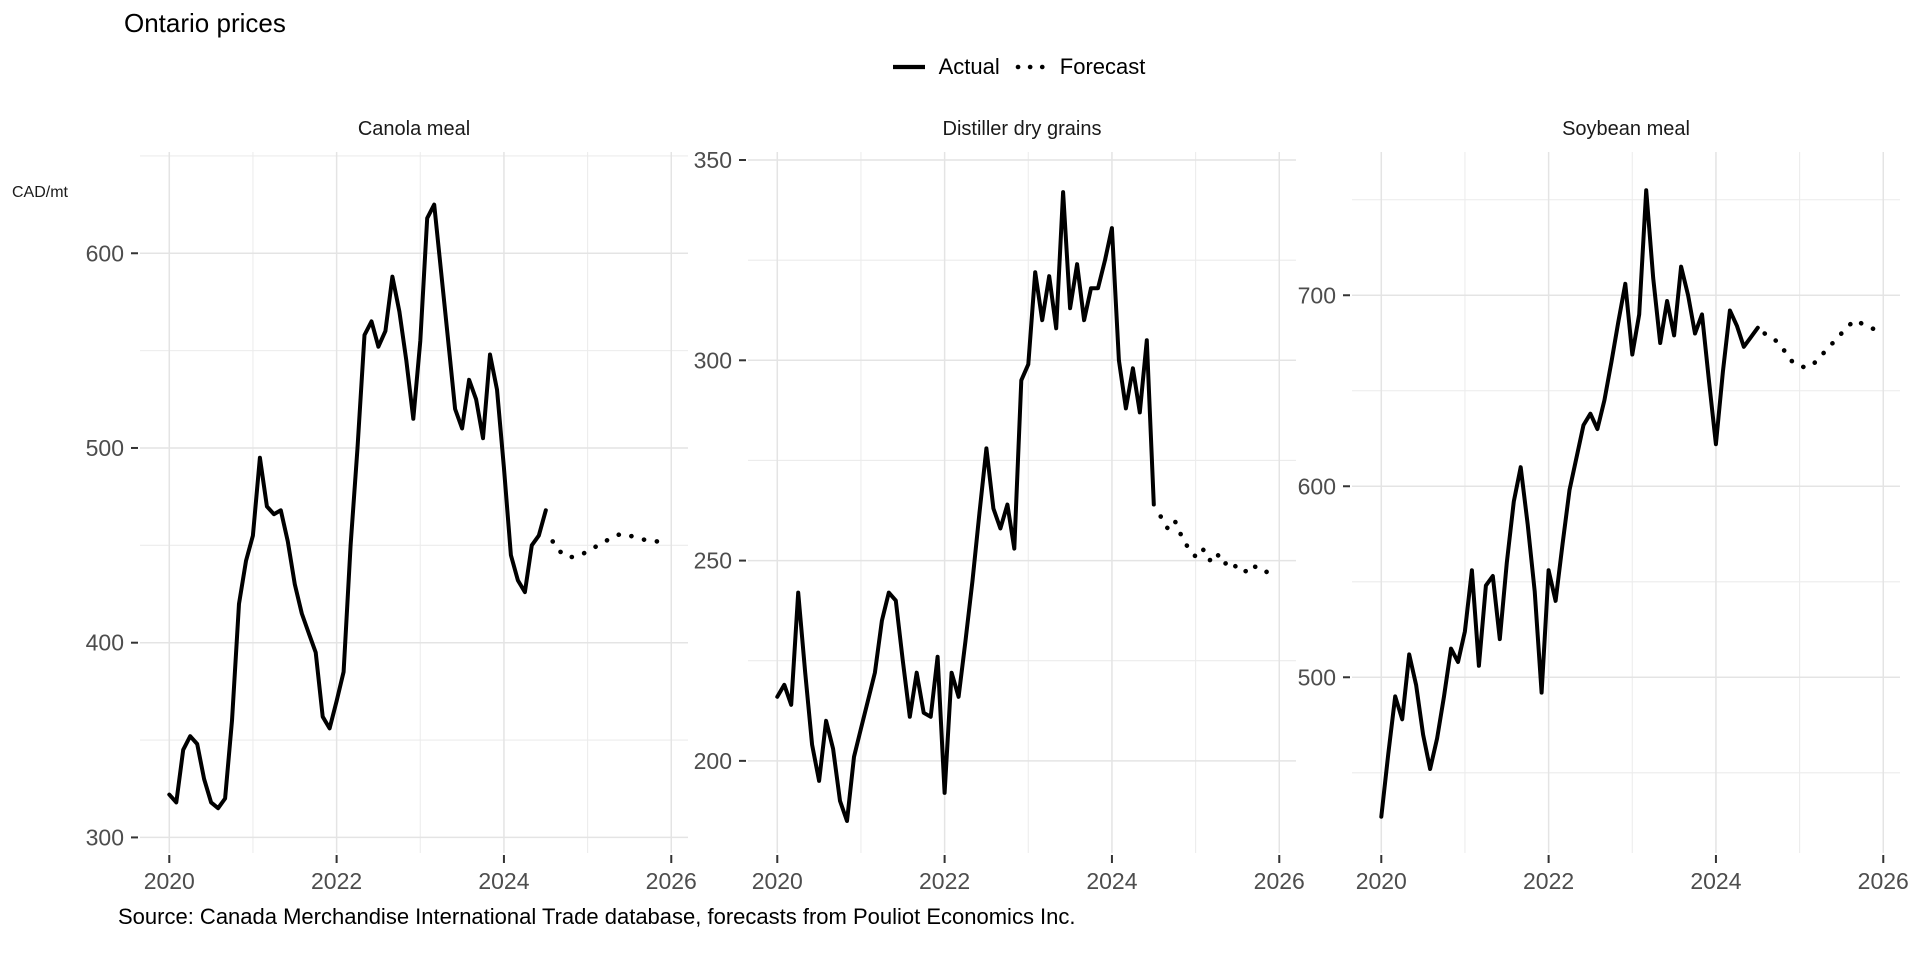  Describe the element at coordinates (908, 67) in the screenshot. I see `actual-line-swatch` at that location.